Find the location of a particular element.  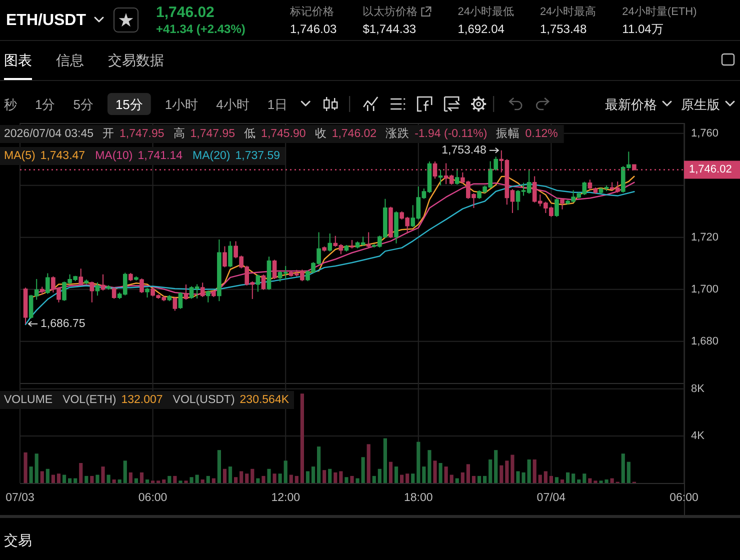

y-tick-label: 1,760 is located at coordinates (705, 133).